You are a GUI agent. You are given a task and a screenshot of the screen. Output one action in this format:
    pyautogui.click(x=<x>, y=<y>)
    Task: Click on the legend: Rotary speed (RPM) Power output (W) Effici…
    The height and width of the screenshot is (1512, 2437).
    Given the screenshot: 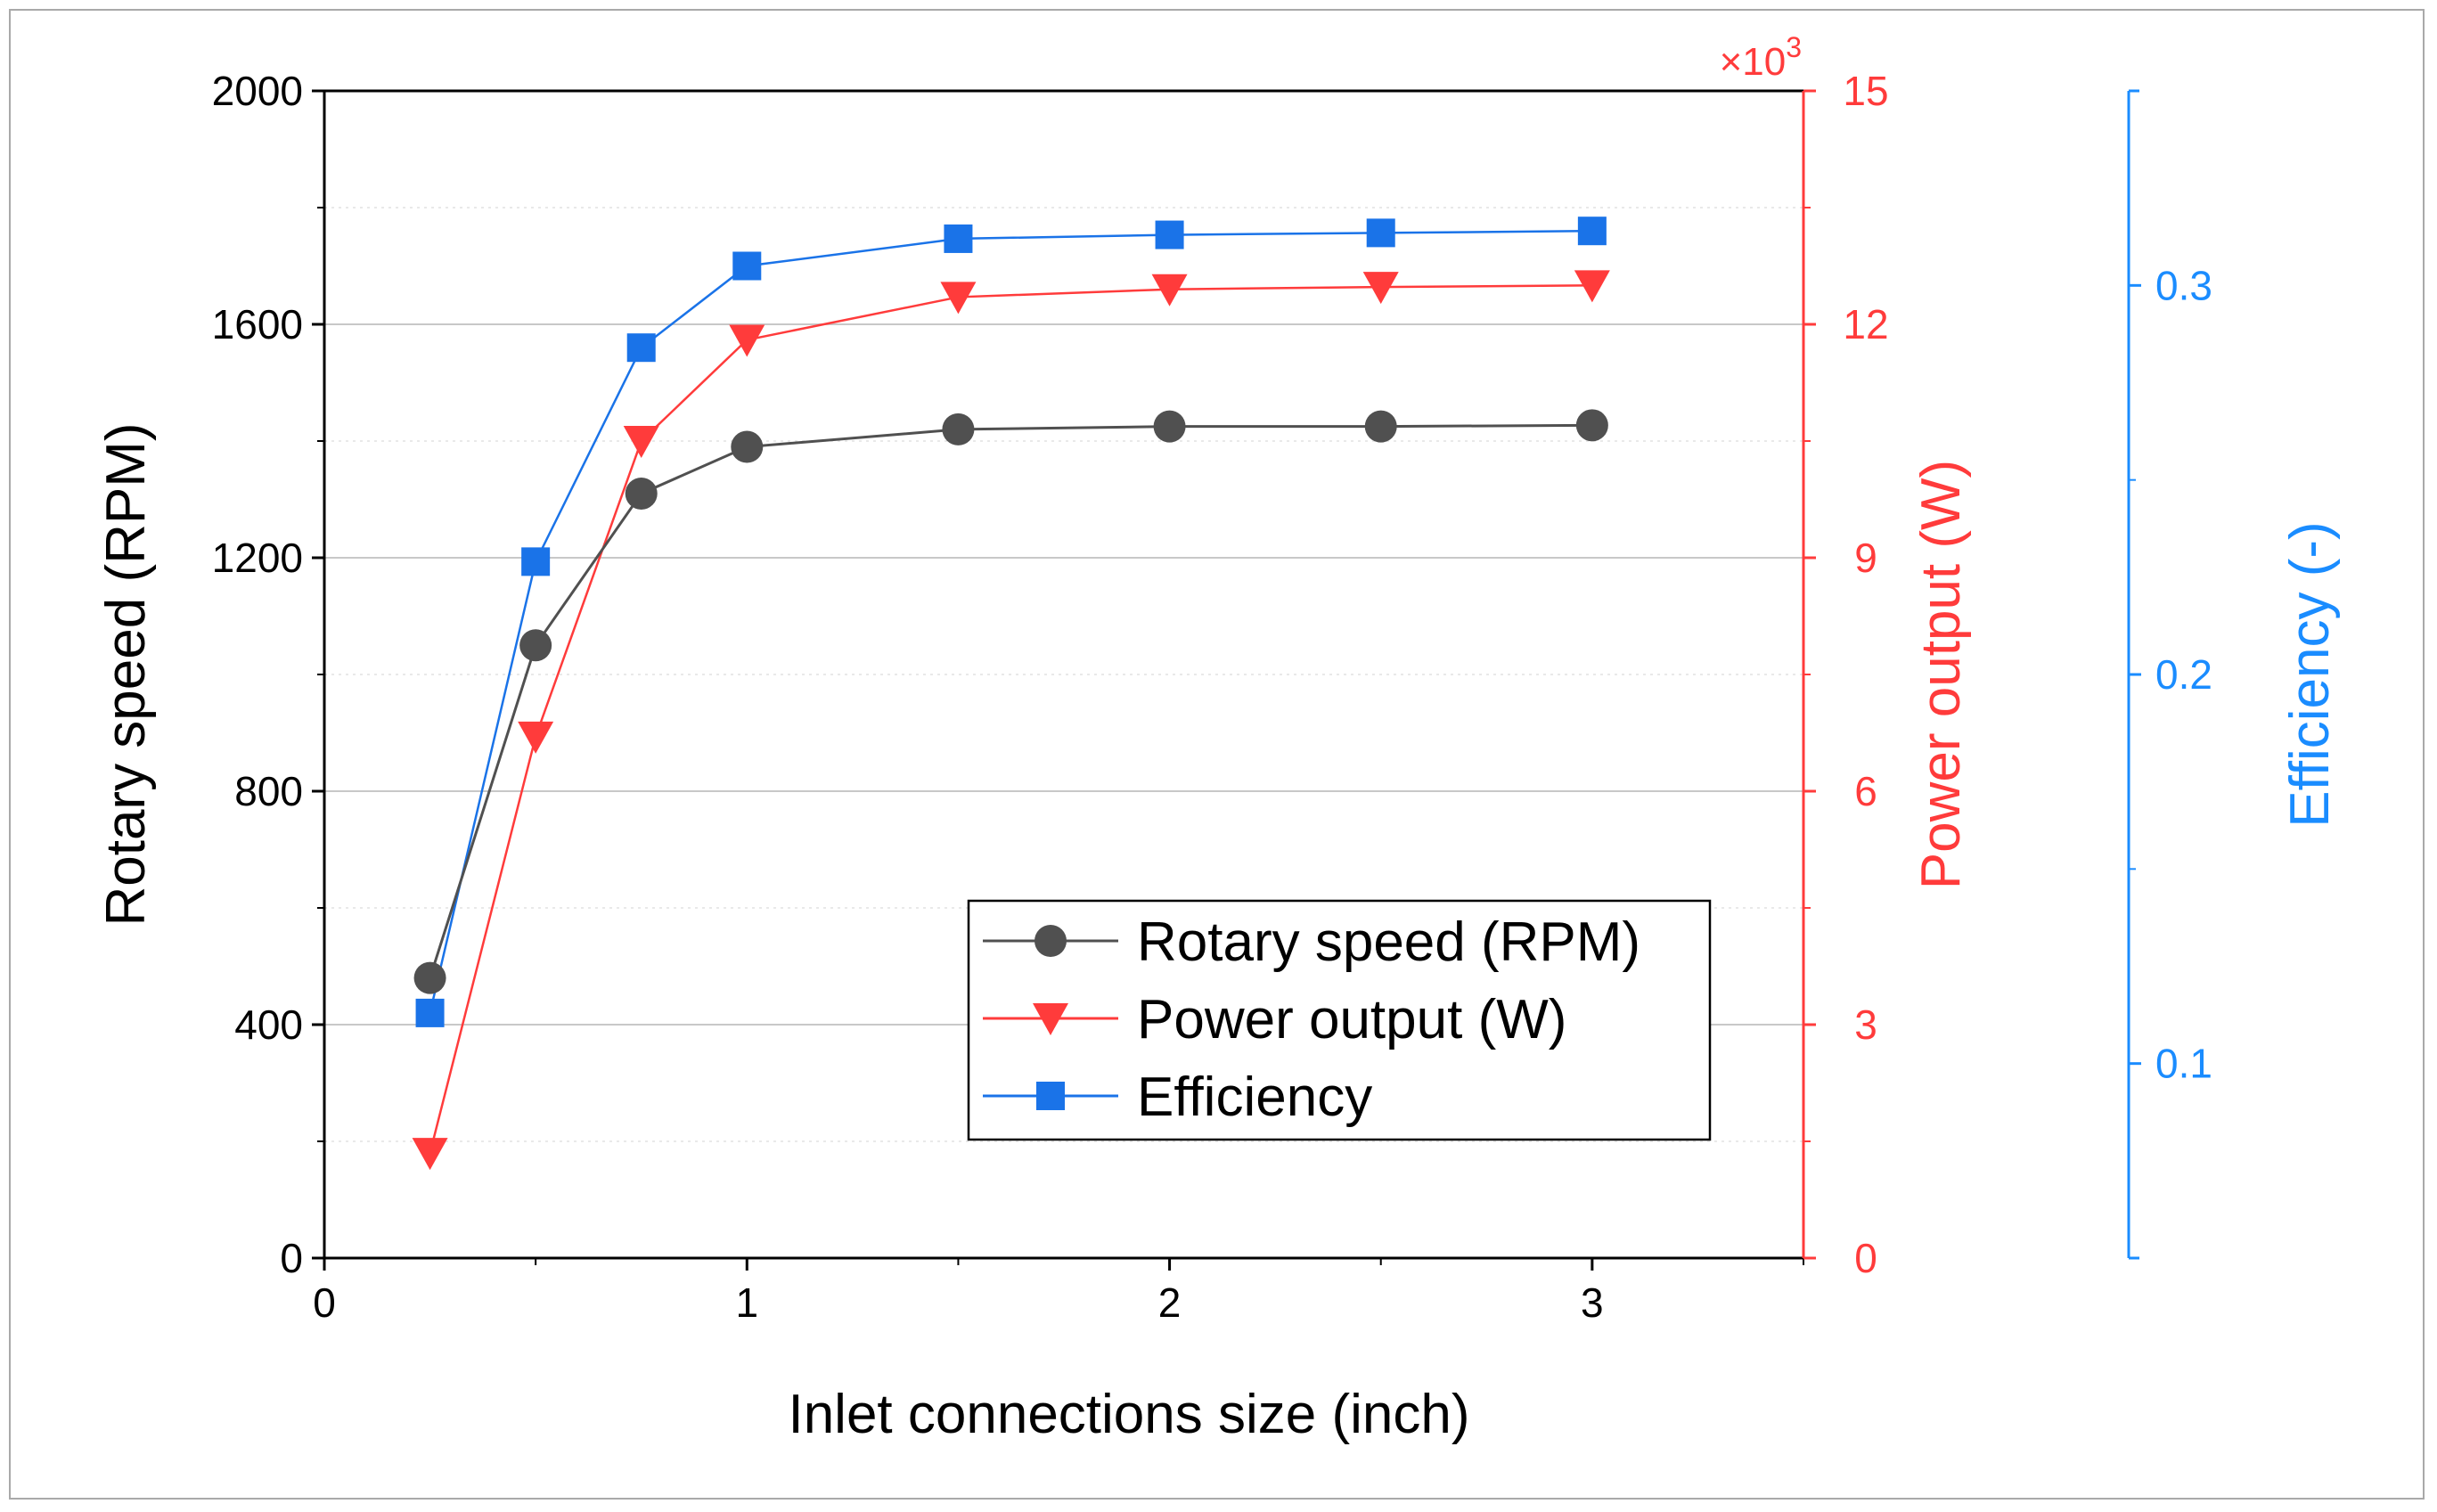 What is the action you would take?
    pyautogui.click(x=1339, y=1020)
    